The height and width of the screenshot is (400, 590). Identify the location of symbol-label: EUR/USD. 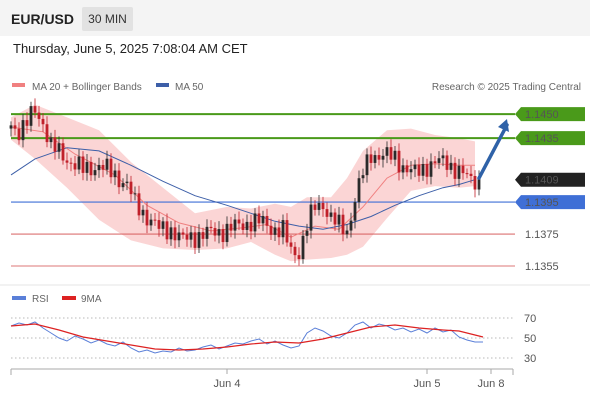
(43, 19).